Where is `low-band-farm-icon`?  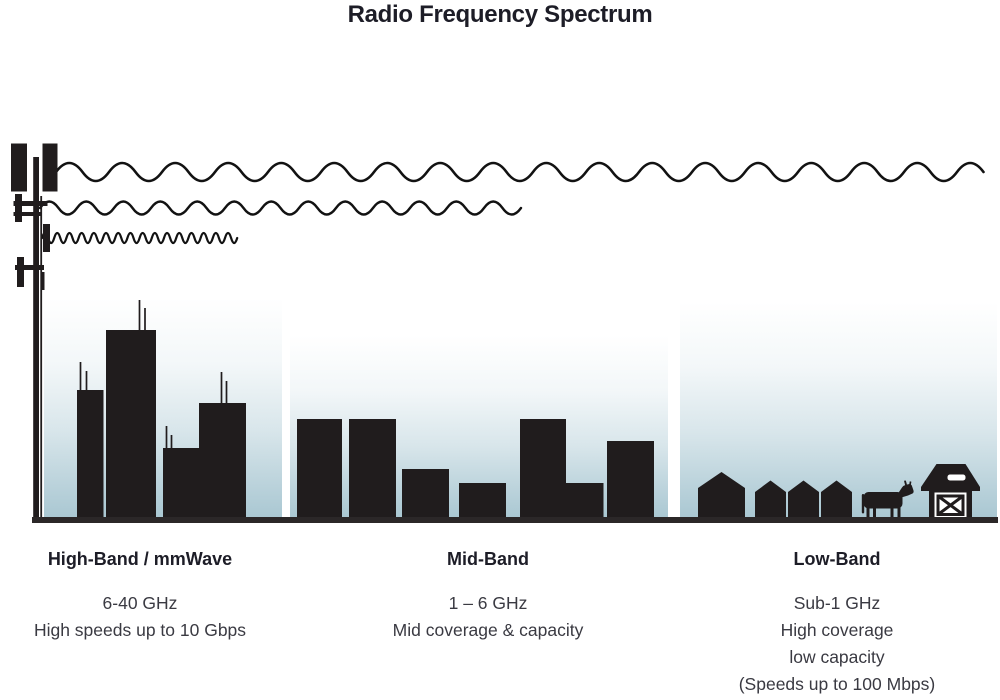
low-band-farm-icon is located at coordinates (839, 492).